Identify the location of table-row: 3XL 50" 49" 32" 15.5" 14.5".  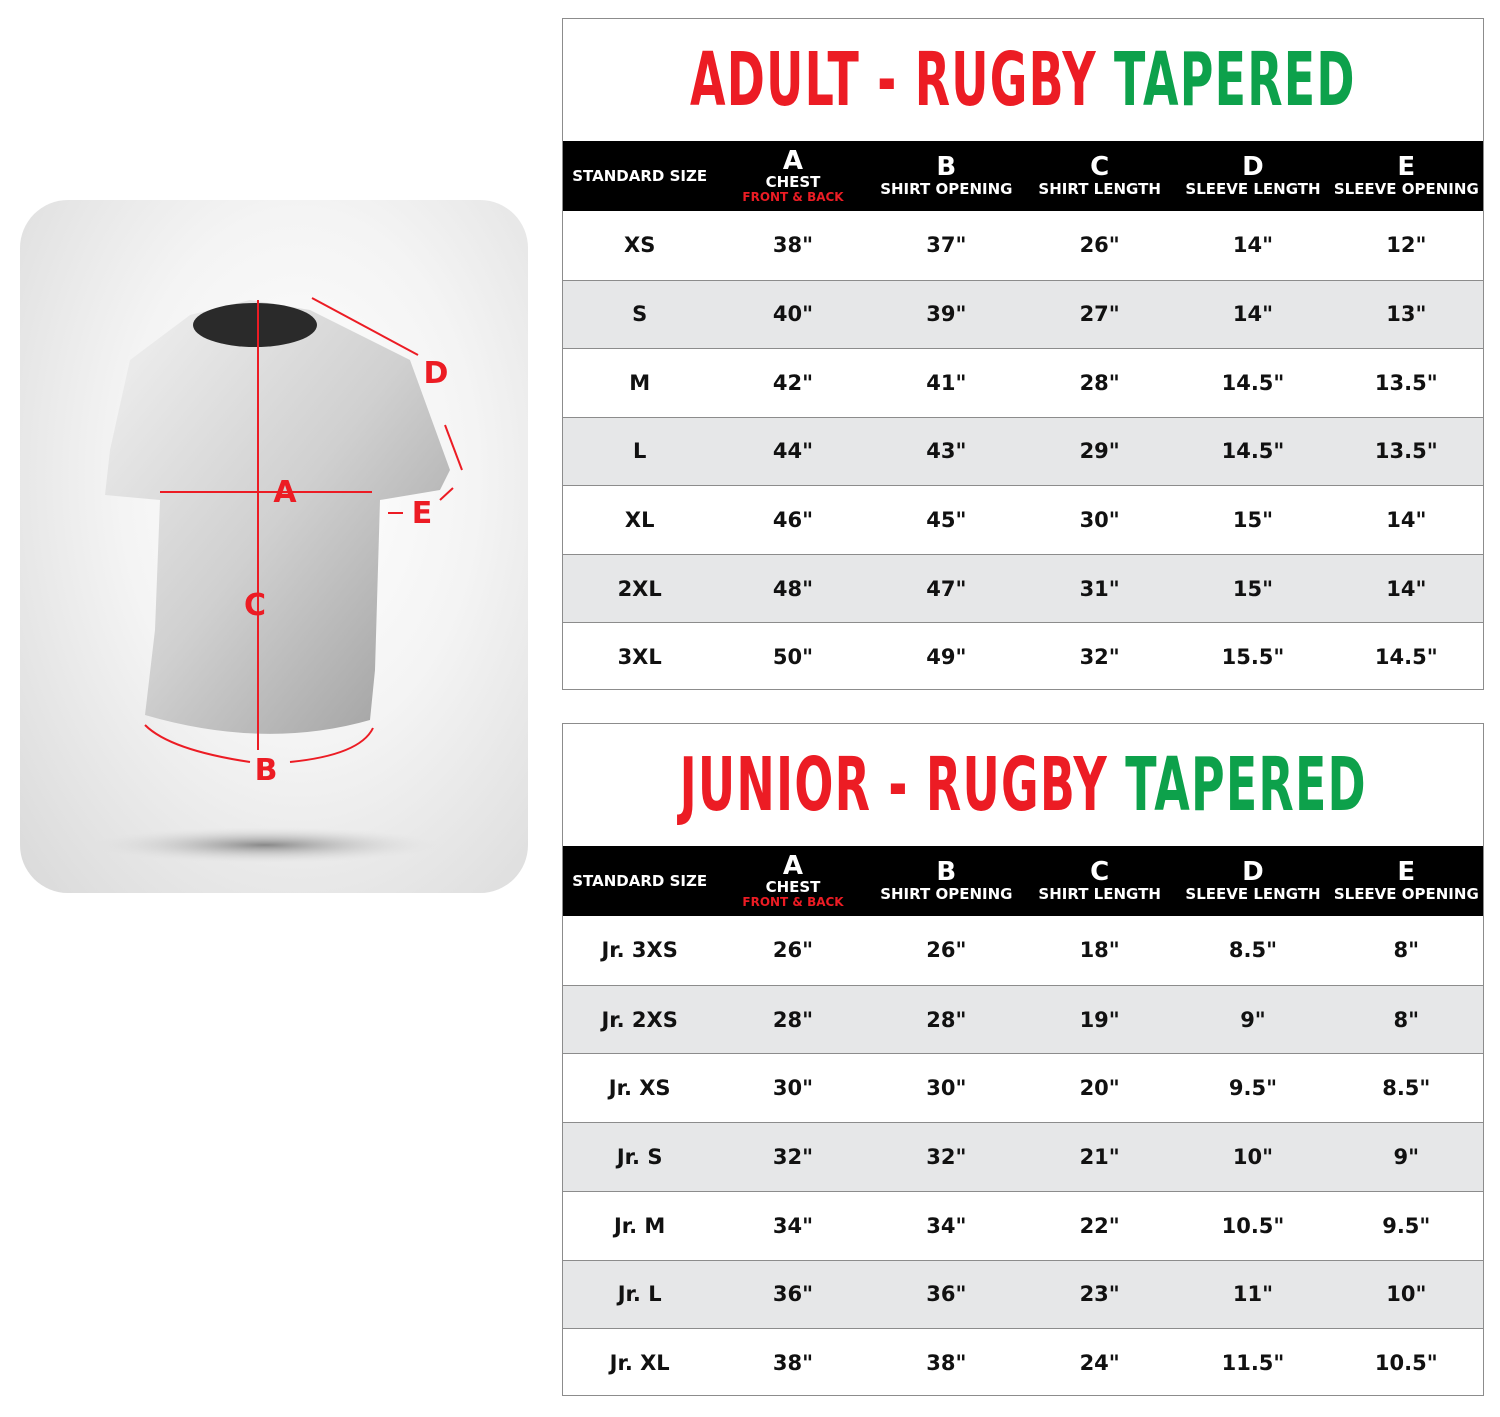
(1023, 656).